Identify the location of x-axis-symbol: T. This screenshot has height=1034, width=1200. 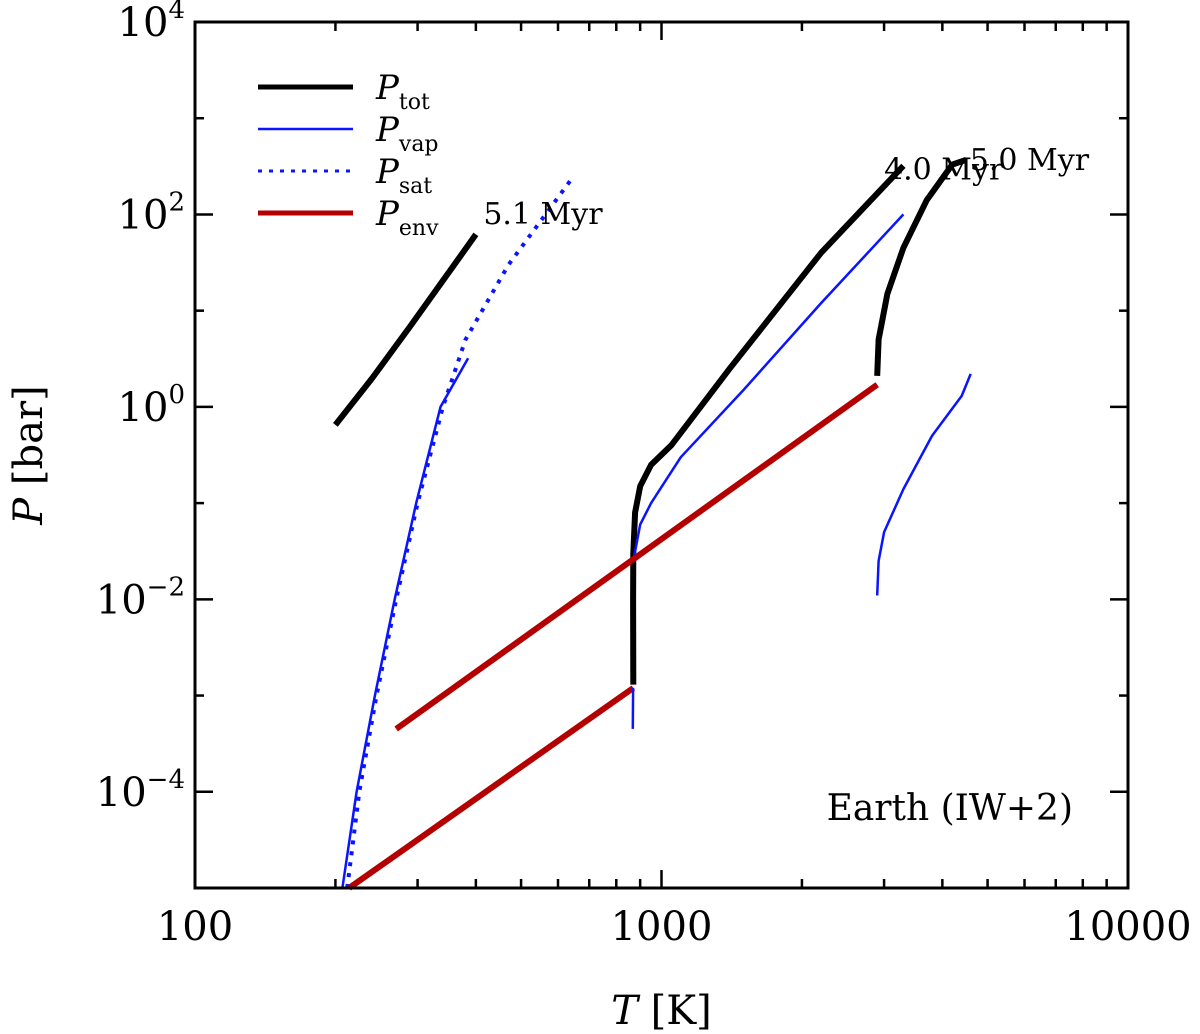
(626, 1011).